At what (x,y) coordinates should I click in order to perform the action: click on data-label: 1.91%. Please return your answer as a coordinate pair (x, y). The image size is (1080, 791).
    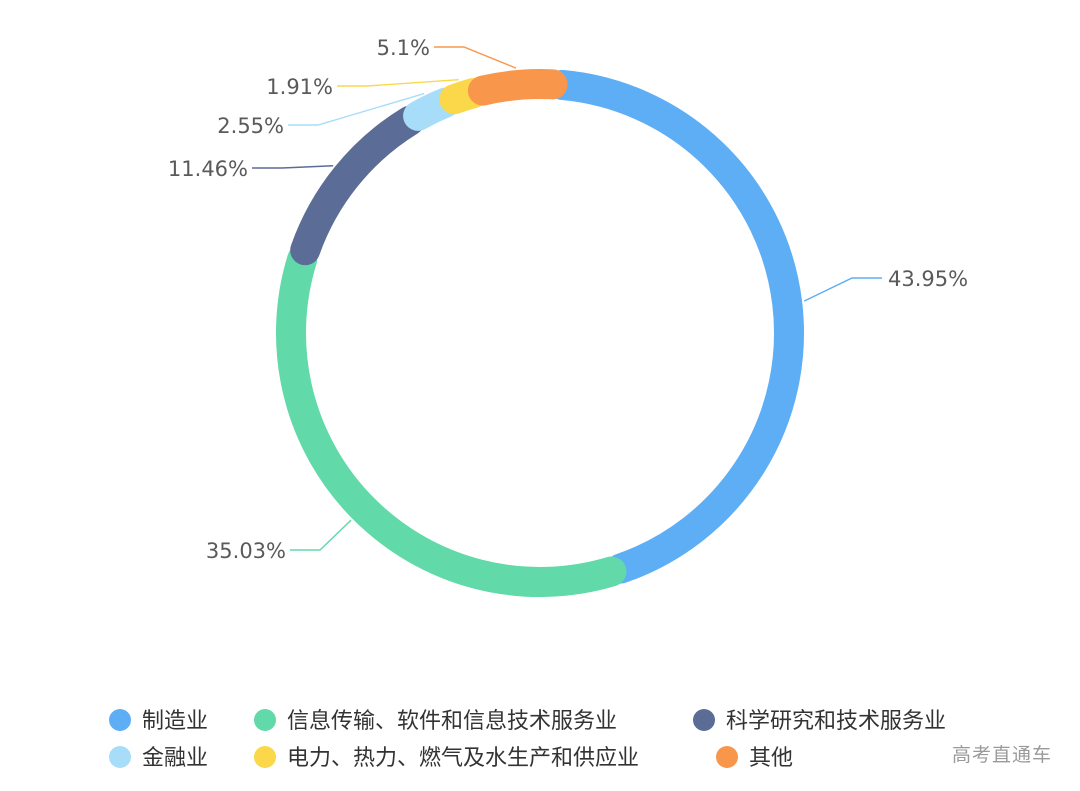
    Looking at the image, I should click on (299, 87).